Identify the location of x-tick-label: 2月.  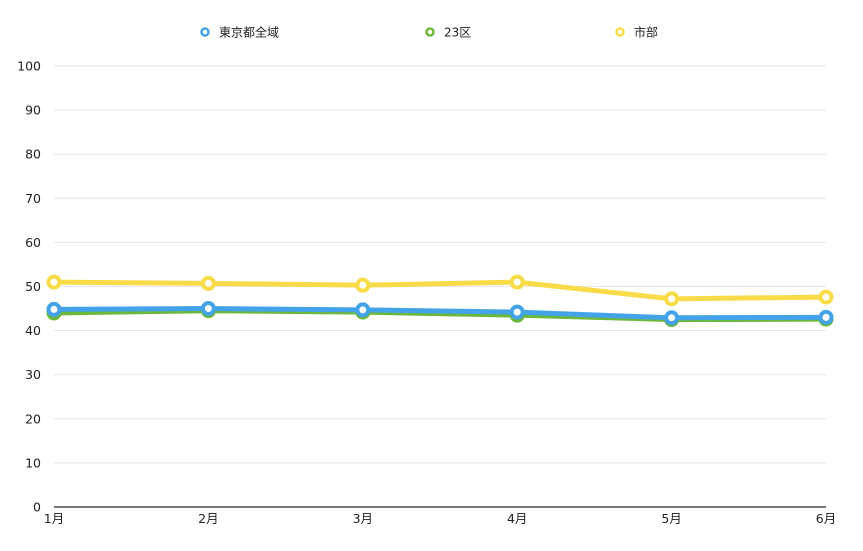
(208, 518).